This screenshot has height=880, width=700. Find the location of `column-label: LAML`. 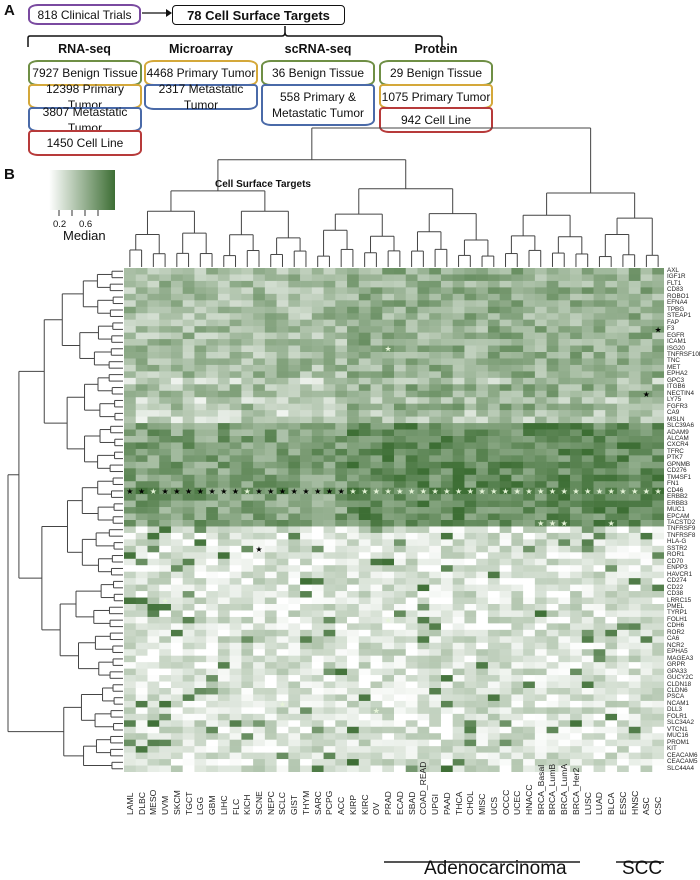

column-label: LAML is located at coordinates (129, 803).